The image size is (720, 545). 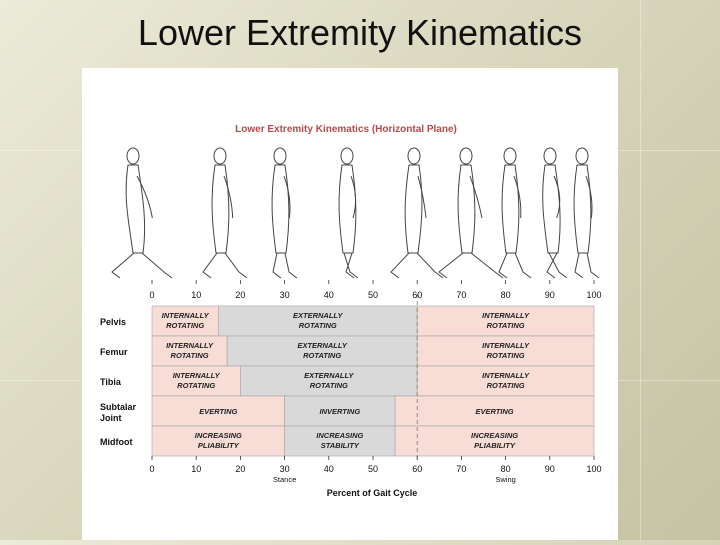 I want to click on axis-tick-label: 20, so click(x=240, y=295).